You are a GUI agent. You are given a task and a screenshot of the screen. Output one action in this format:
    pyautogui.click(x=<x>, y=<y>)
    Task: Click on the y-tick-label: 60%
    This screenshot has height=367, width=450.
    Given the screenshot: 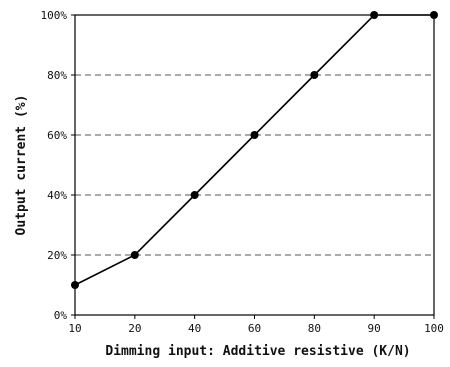 What is the action you would take?
    pyautogui.click(x=57, y=135)
    